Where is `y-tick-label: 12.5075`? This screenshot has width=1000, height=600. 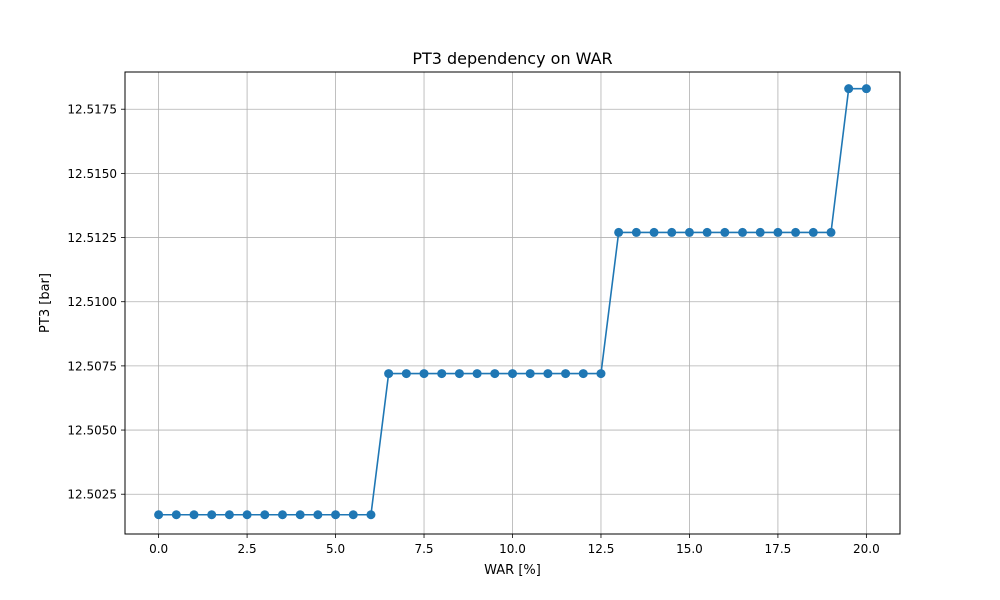
y-tick-label: 12.5075 is located at coordinates (92, 366).